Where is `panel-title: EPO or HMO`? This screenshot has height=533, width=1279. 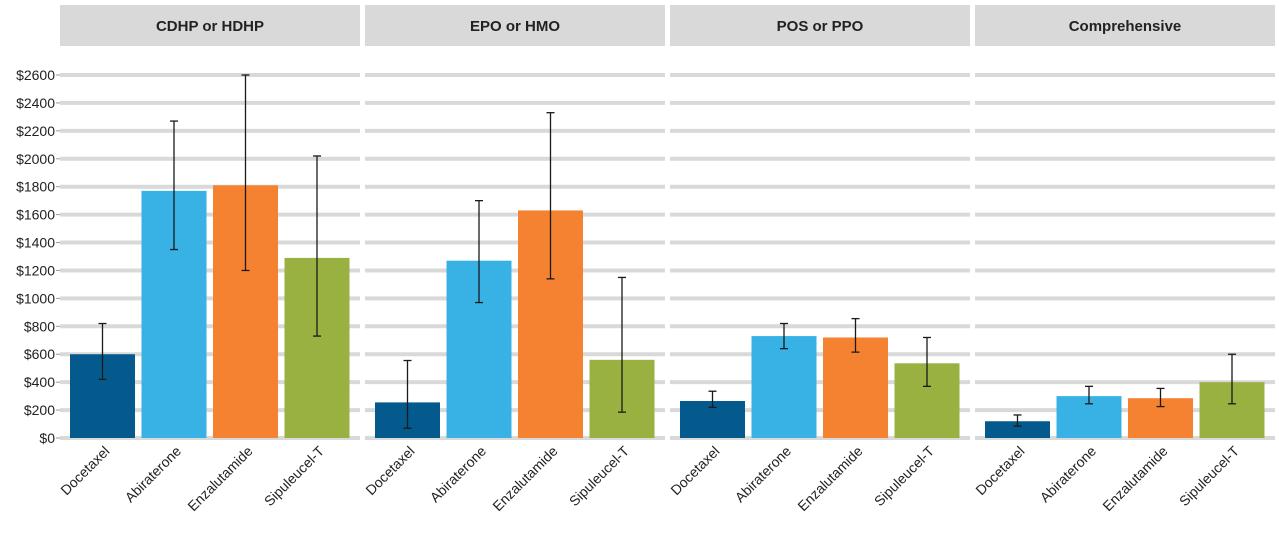
panel-title: EPO or HMO is located at coordinates (515, 26).